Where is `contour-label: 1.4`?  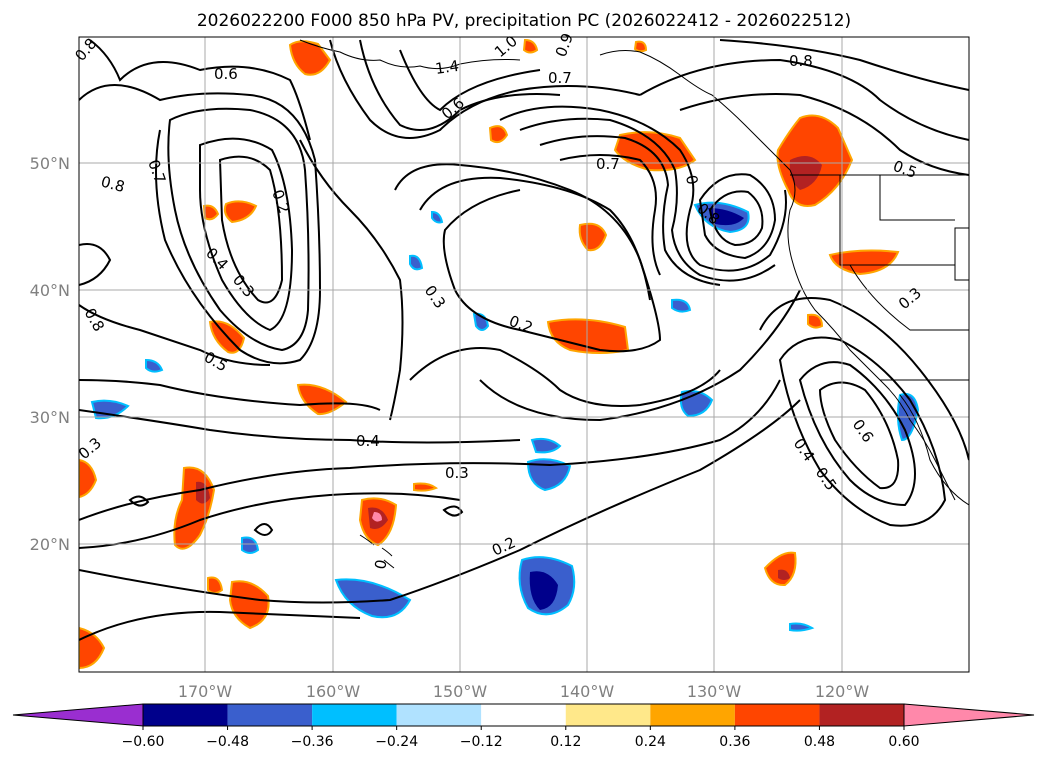 contour-label: 1.4 is located at coordinates (447, 67).